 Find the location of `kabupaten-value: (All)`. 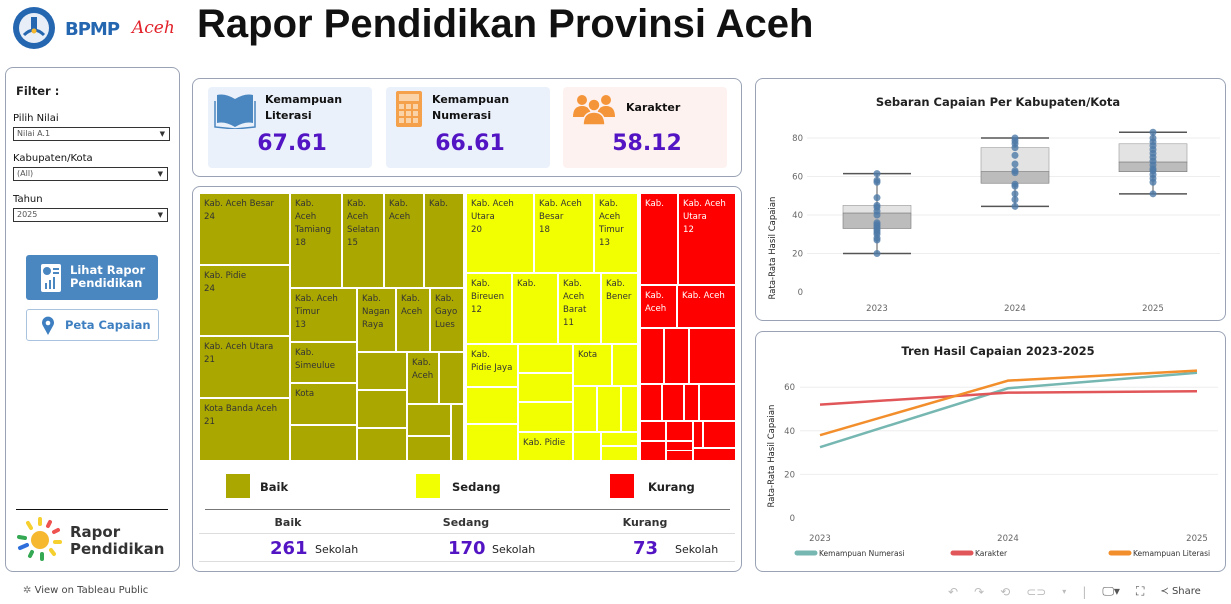

kabupaten-value: (All) is located at coordinates (25, 173).